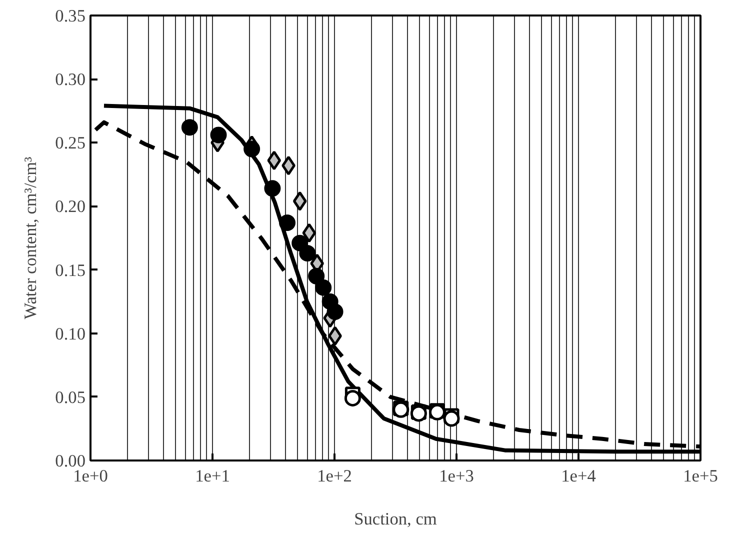 This screenshot has width=751, height=540. Describe the element at coordinates (396, 519) in the screenshot. I see `x-axis-title: Suction, cm` at that location.